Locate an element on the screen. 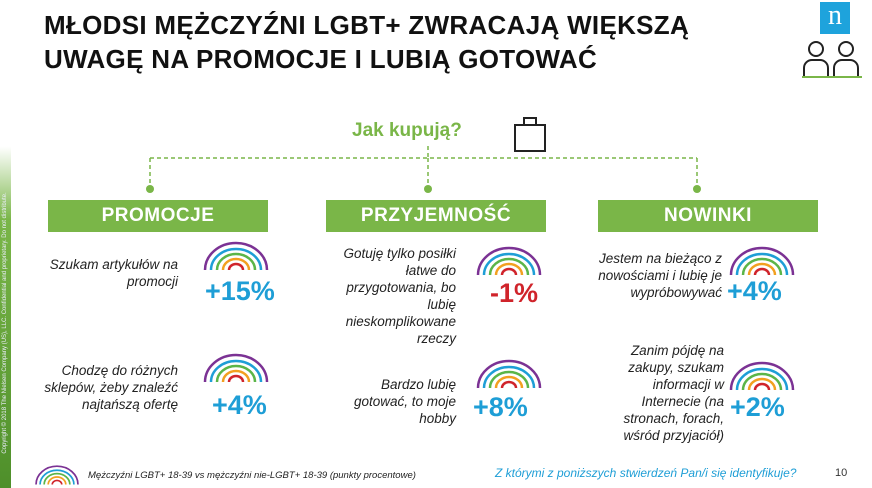  nielsen-logo: n is located at coordinates (835, 18).